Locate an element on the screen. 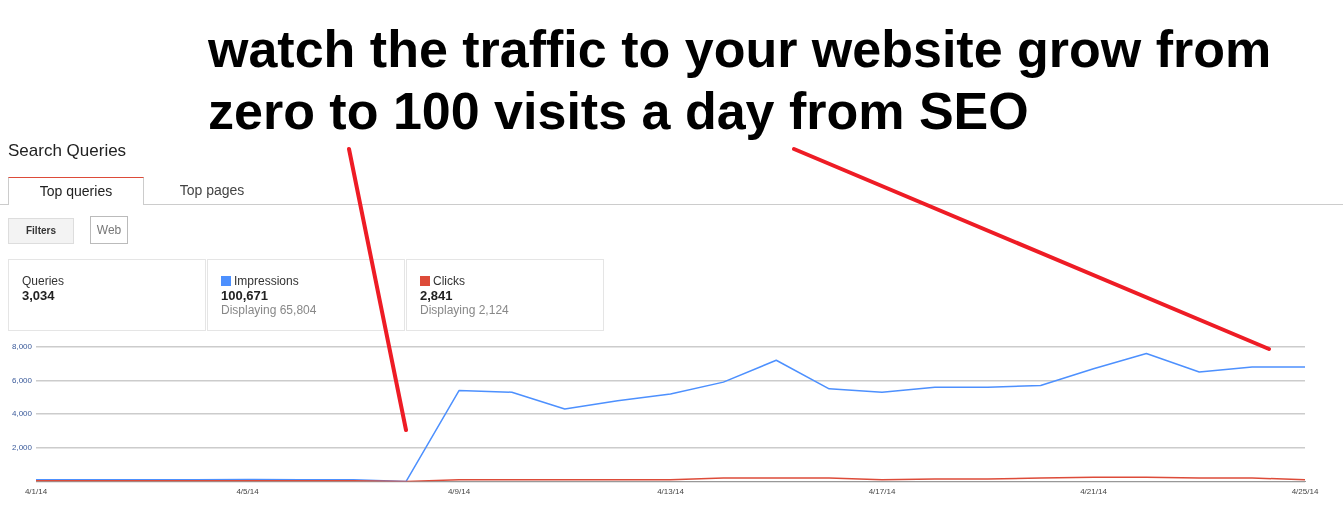 Image resolution: width=1343 pixels, height=513 pixels. legend-label: Impressions is located at coordinates (266, 281).